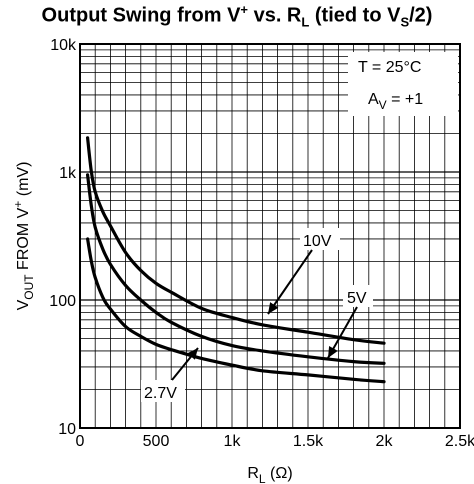 This screenshot has width=474, height=484. Describe the element at coordinates (68, 173) in the screenshot. I see `y-tick-label: 1k` at that location.